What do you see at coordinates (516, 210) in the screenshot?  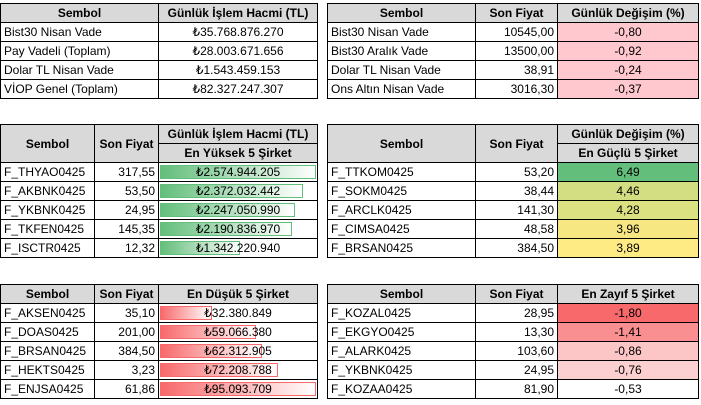 I see `price-cell: 141,30` at bounding box center [516, 210].